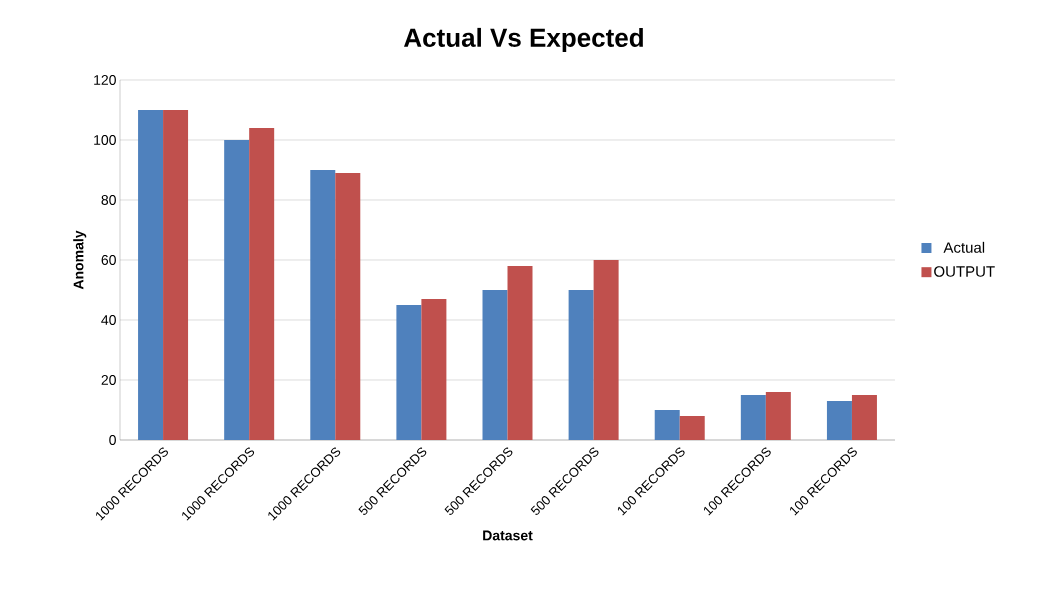 This screenshot has height=598, width=1048. Describe the element at coordinates (108, 320) in the screenshot. I see `y-tick-label: 40` at that location.